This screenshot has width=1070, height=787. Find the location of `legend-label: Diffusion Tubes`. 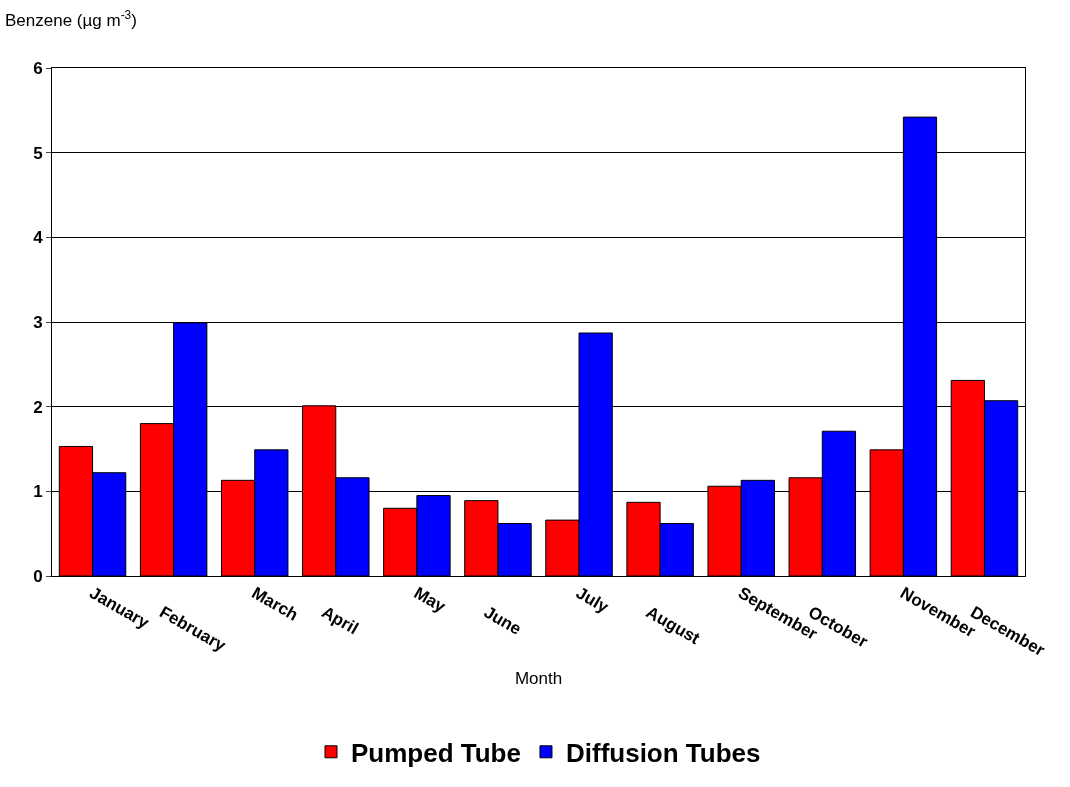

legend-label: Diffusion Tubes is located at coordinates (663, 752).